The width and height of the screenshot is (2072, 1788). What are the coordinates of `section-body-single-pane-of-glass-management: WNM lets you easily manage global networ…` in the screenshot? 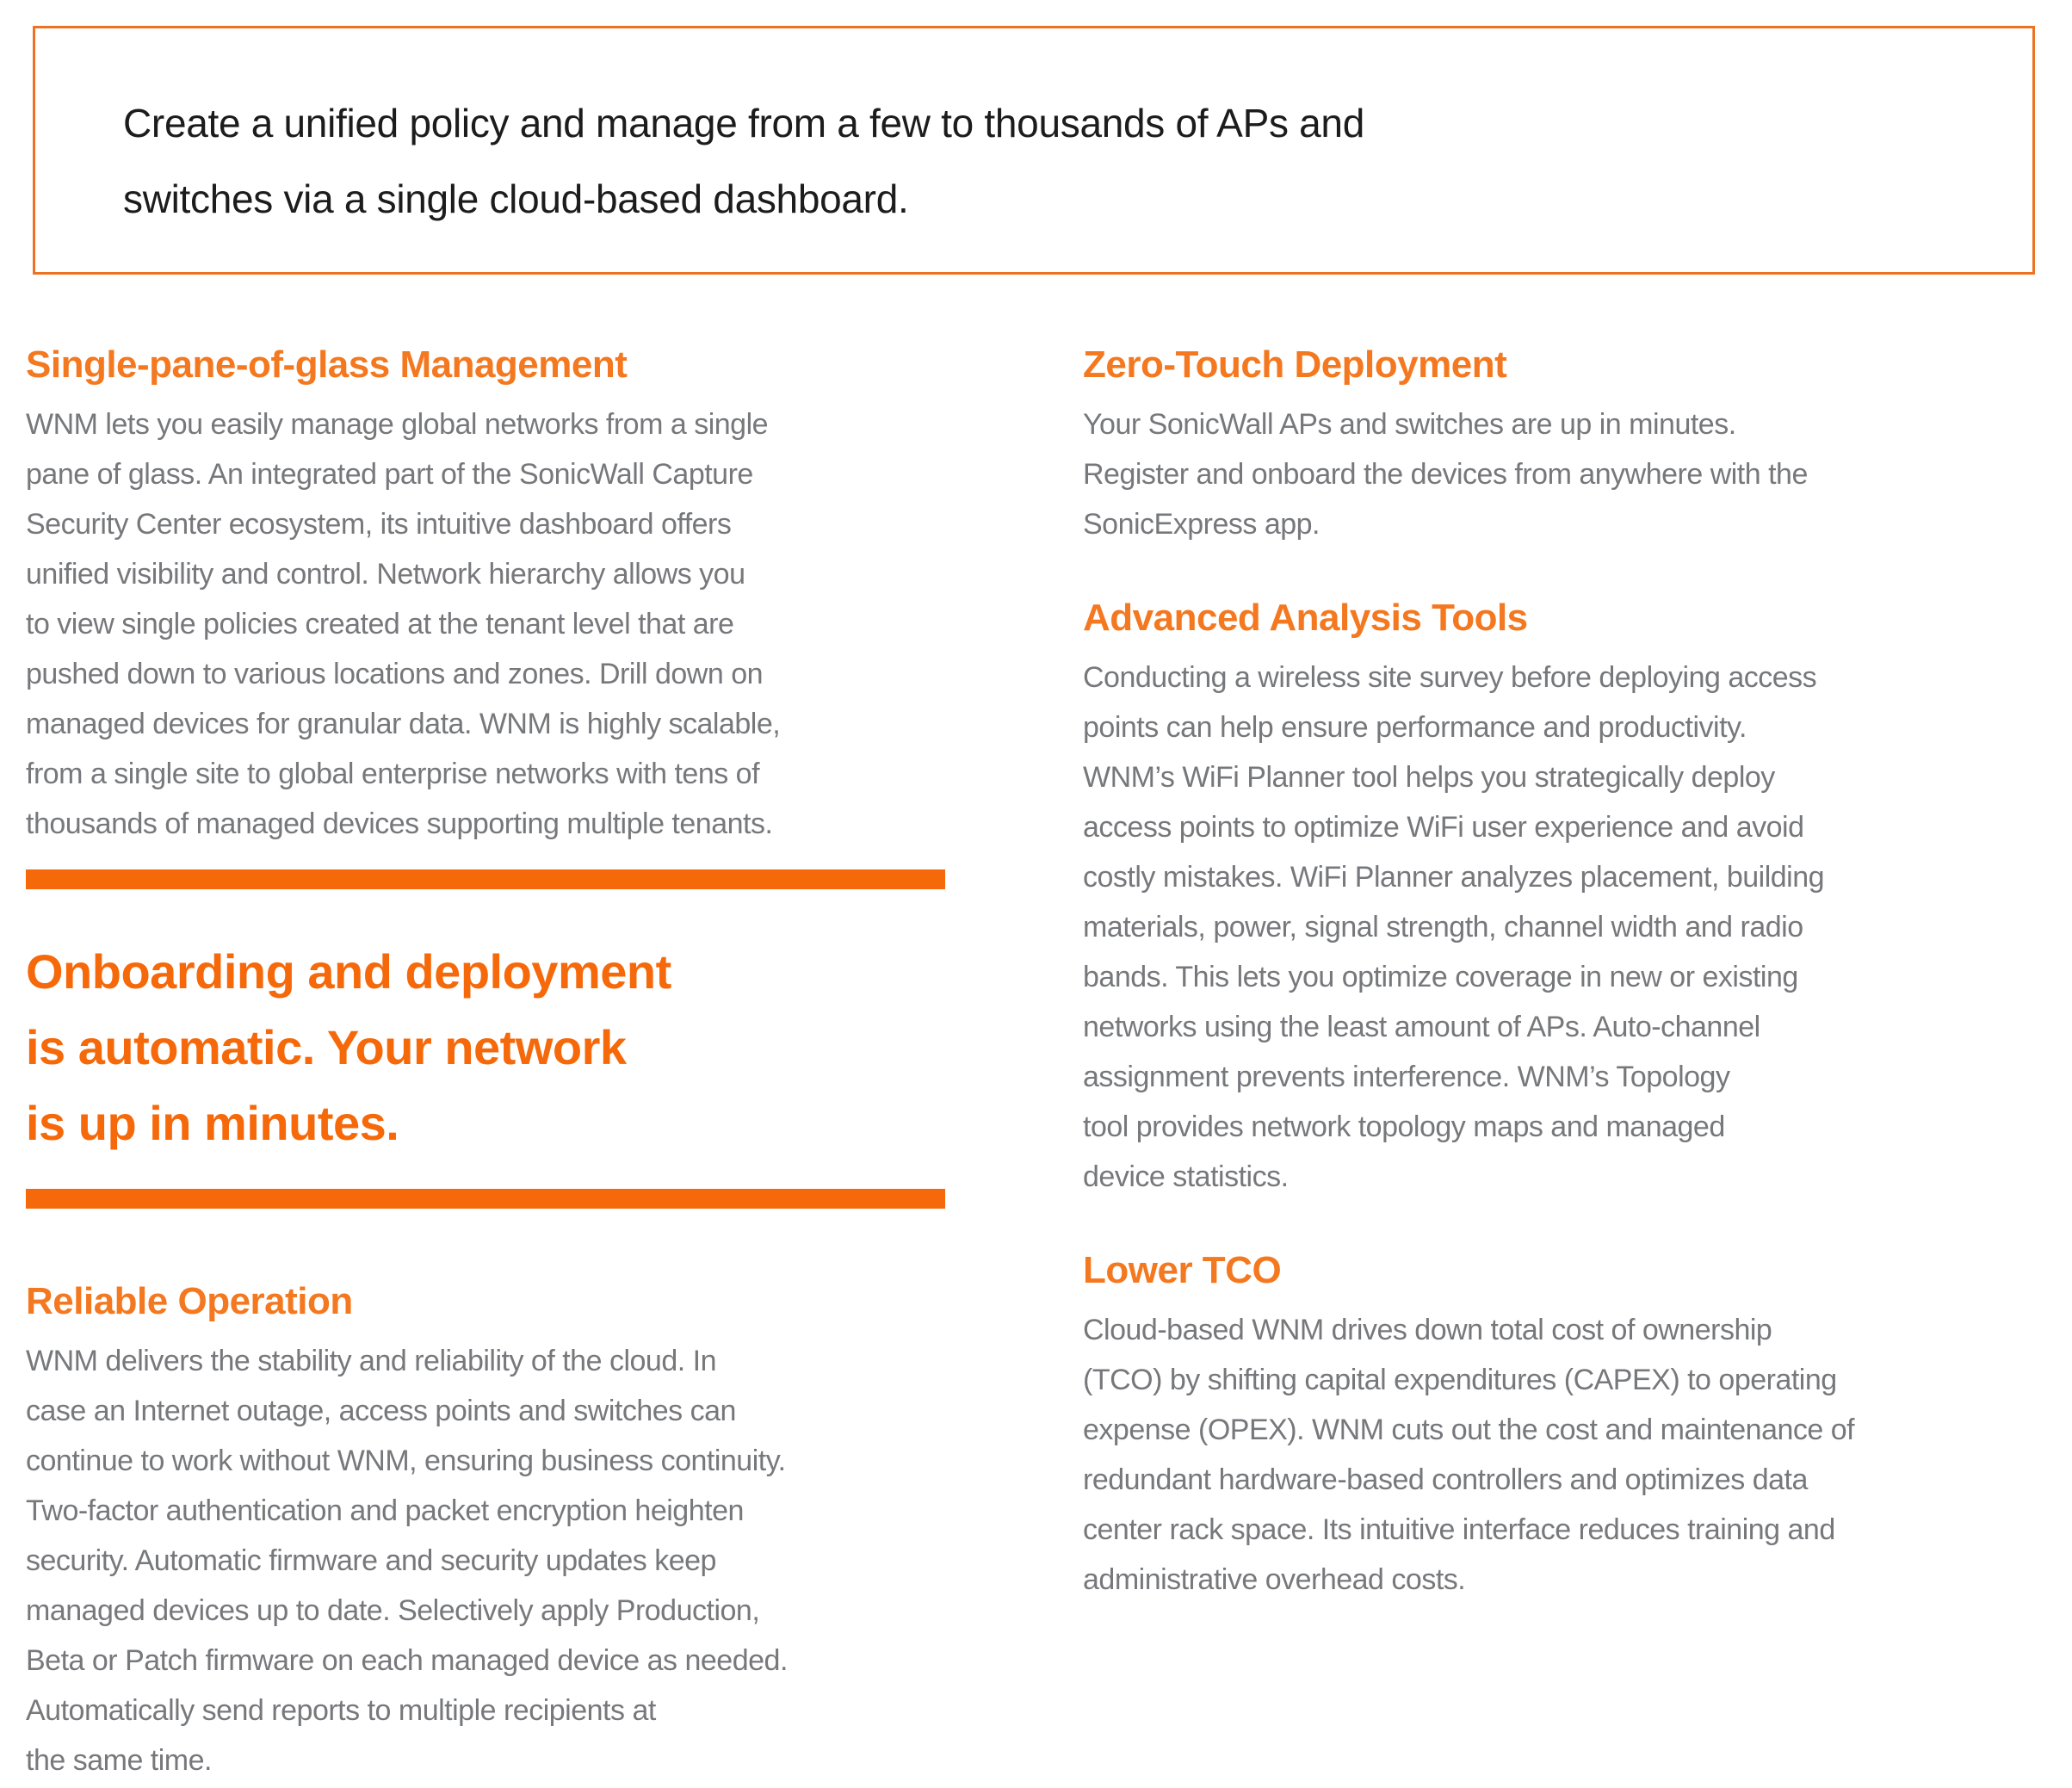 It's located at (404, 624).